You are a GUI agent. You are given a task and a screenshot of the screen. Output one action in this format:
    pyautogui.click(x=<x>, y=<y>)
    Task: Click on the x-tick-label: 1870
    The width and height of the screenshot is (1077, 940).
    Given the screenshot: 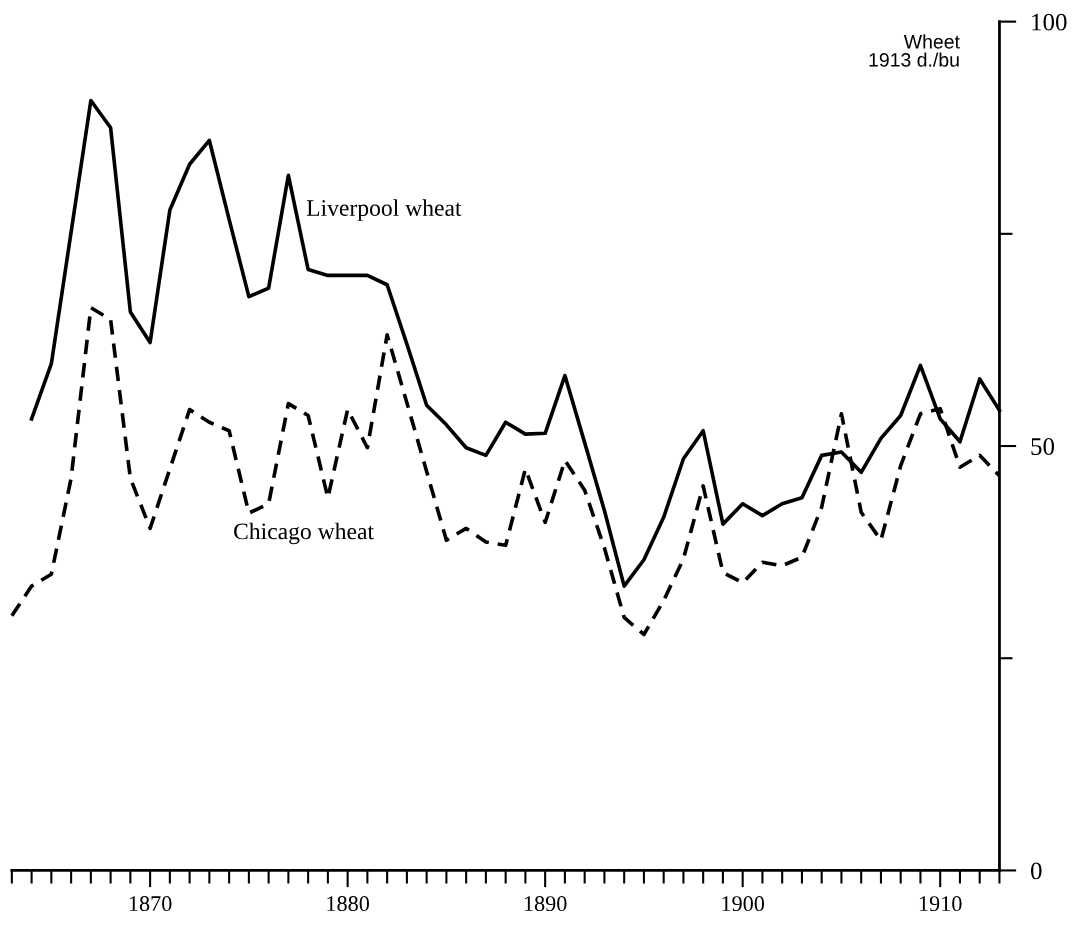 What is the action you would take?
    pyautogui.click(x=150, y=904)
    